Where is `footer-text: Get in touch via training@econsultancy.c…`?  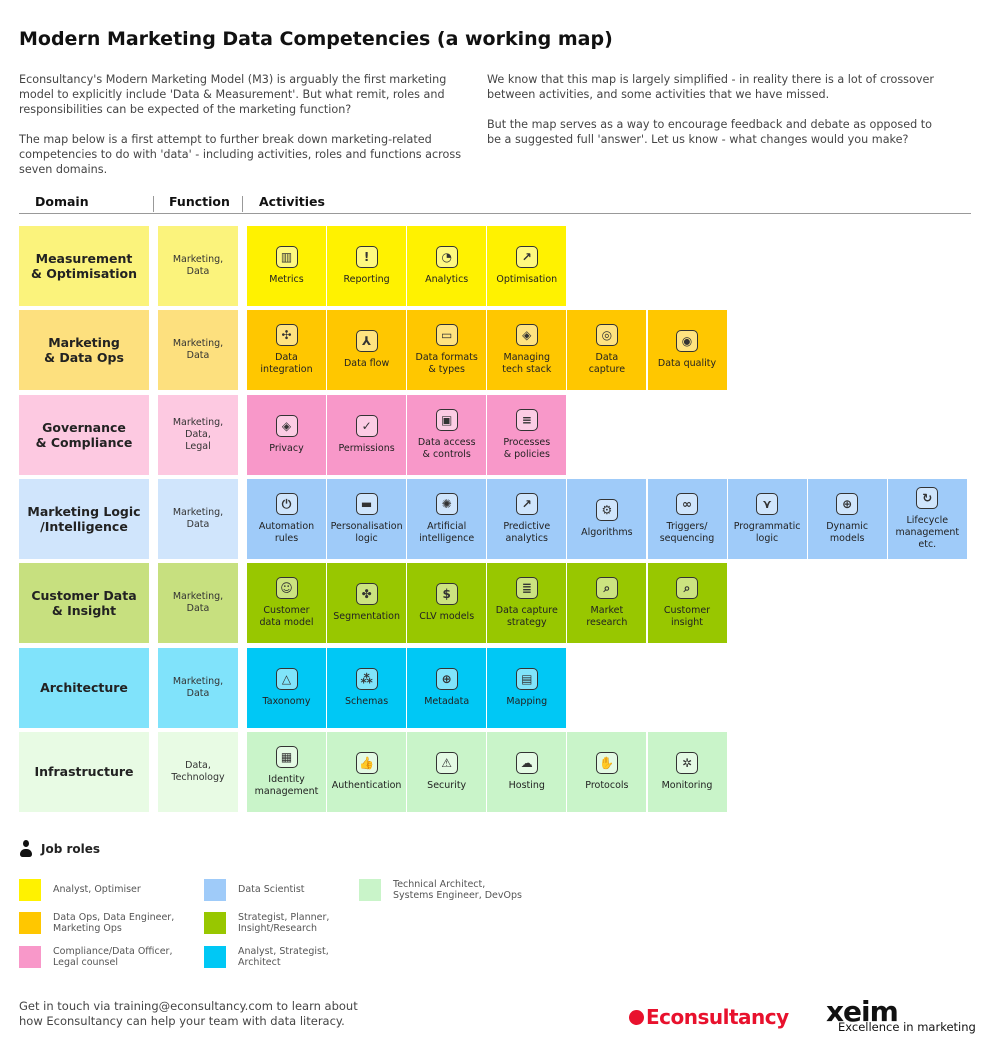 footer-text: Get in touch via training@econsultancy.c… is located at coordinates (188, 1013).